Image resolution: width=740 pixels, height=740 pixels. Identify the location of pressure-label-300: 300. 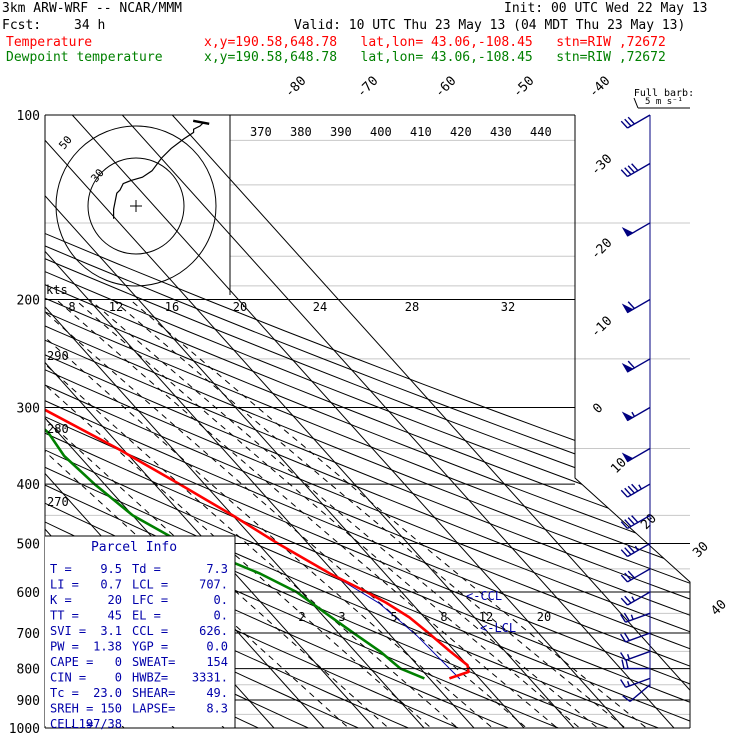
(28, 408).